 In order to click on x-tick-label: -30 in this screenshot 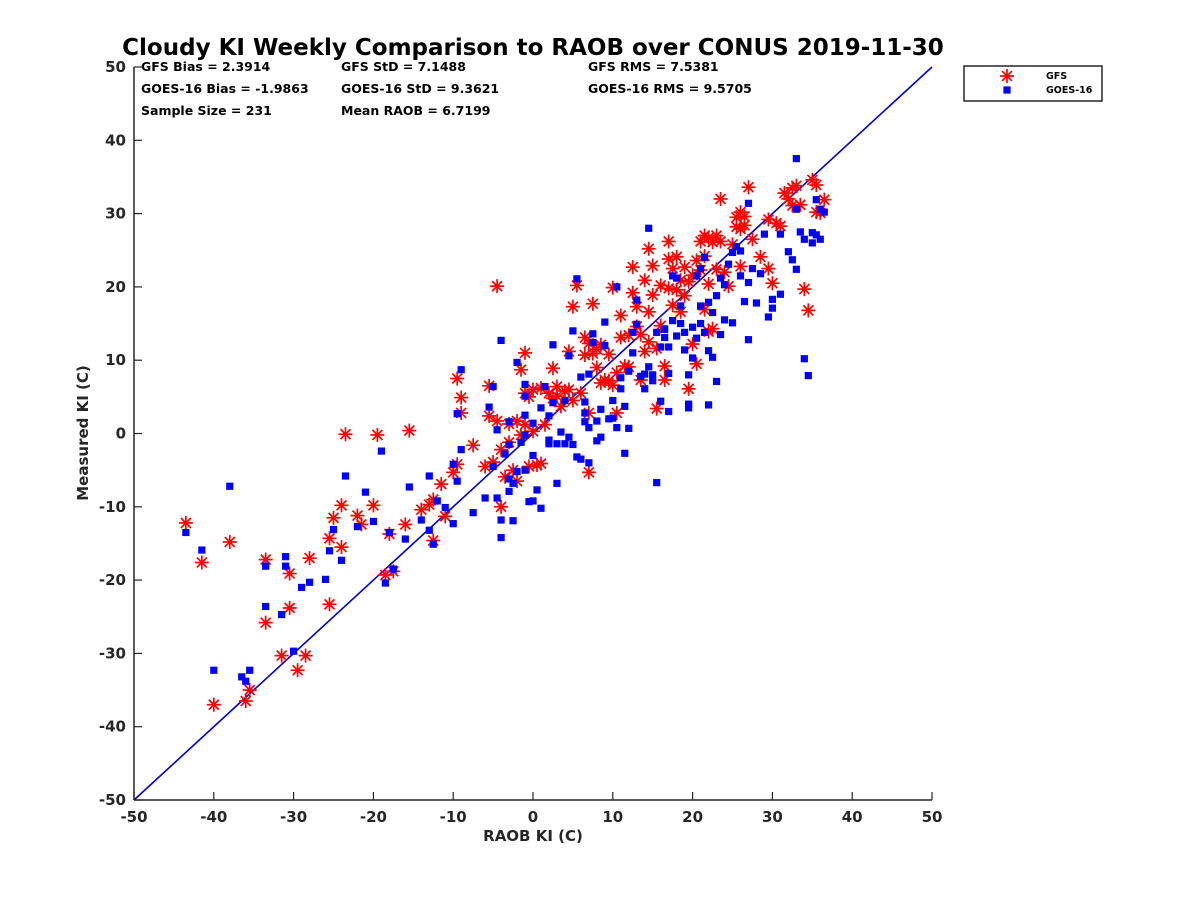, I will do `click(293, 817)`.